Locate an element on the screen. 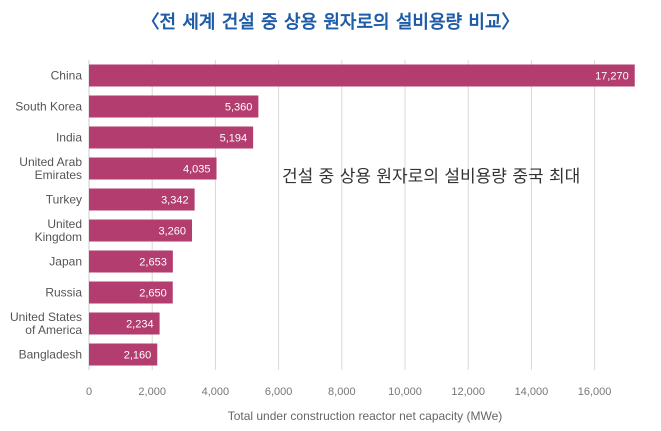 This screenshot has width=661, height=431. bar-value-label: 4,035 is located at coordinates (197, 170).